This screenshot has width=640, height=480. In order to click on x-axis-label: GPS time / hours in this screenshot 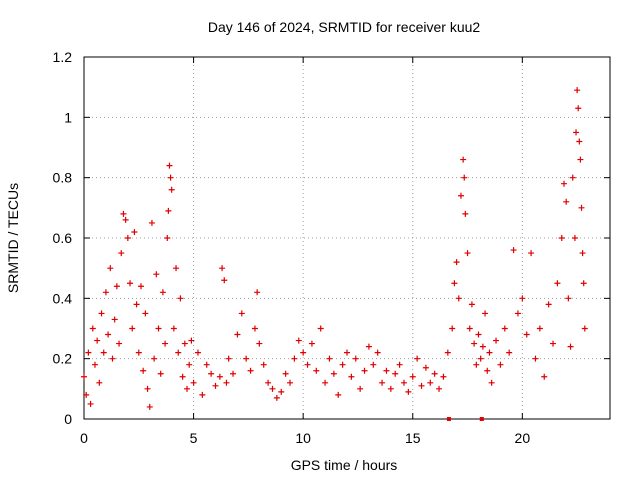, I will do `click(344, 465)`.